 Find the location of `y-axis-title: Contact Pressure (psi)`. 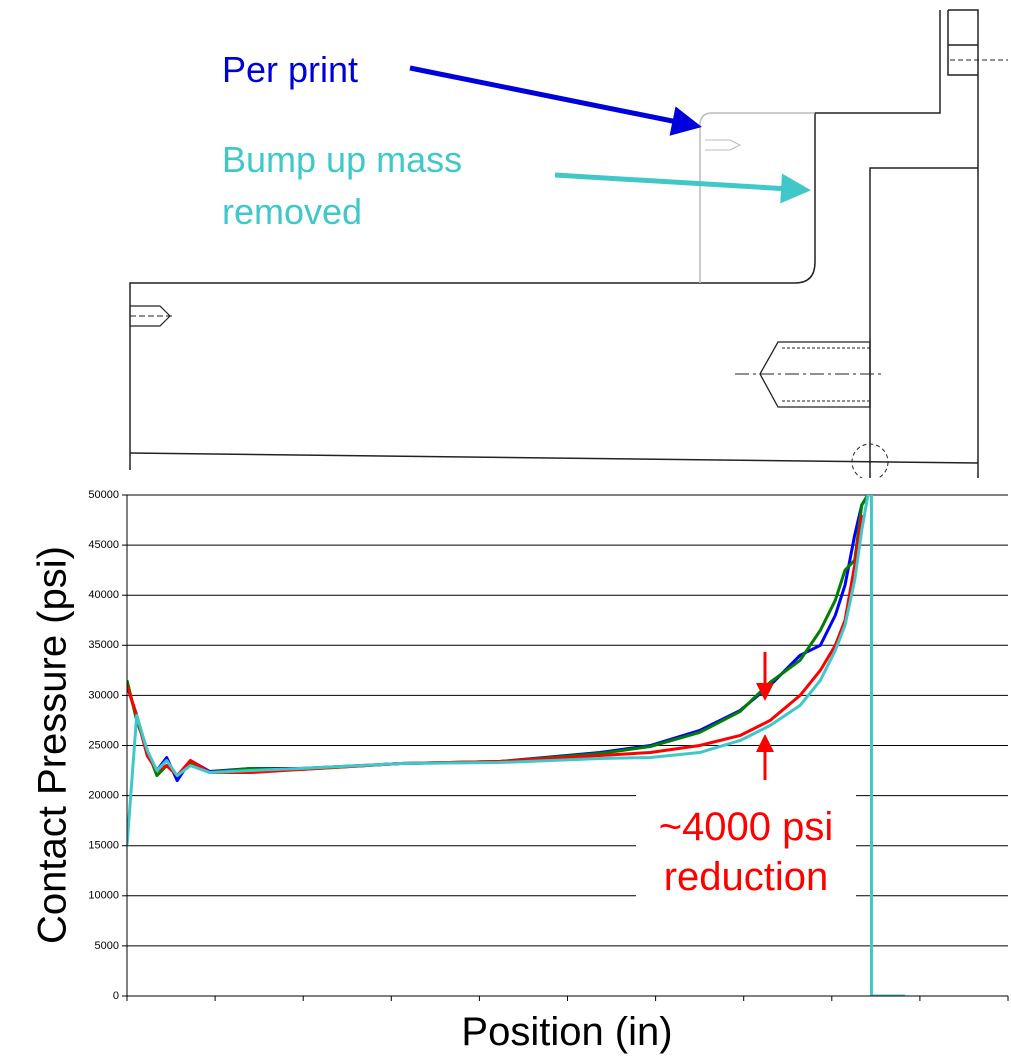

y-axis-title: Contact Pressure (psi) is located at coordinates (53, 745).